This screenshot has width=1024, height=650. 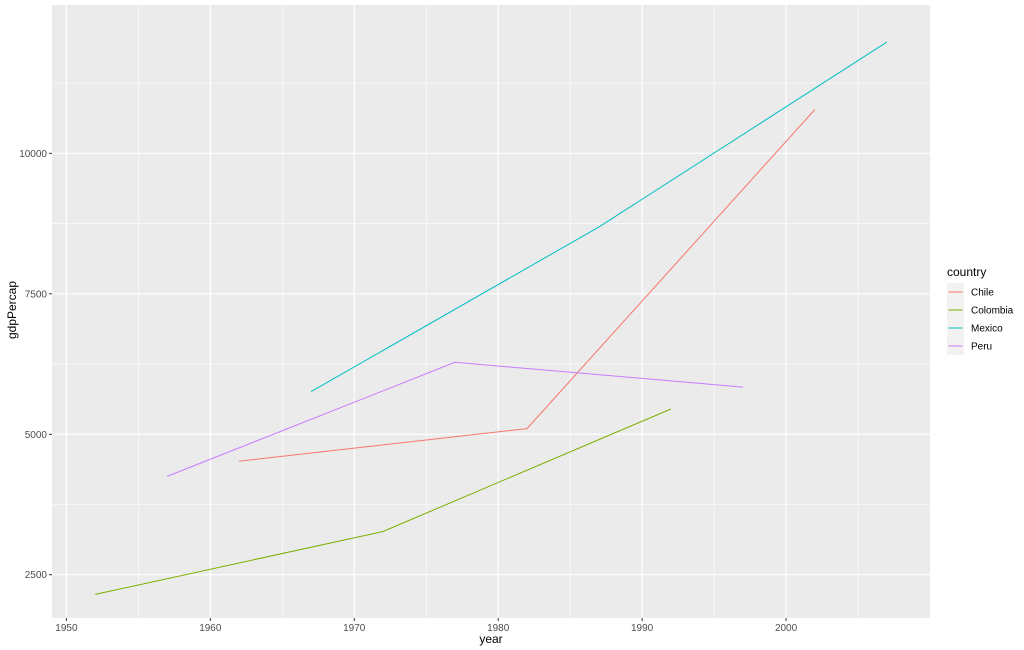 What do you see at coordinates (454, 419) in the screenshot?
I see `series-line-peru` at bounding box center [454, 419].